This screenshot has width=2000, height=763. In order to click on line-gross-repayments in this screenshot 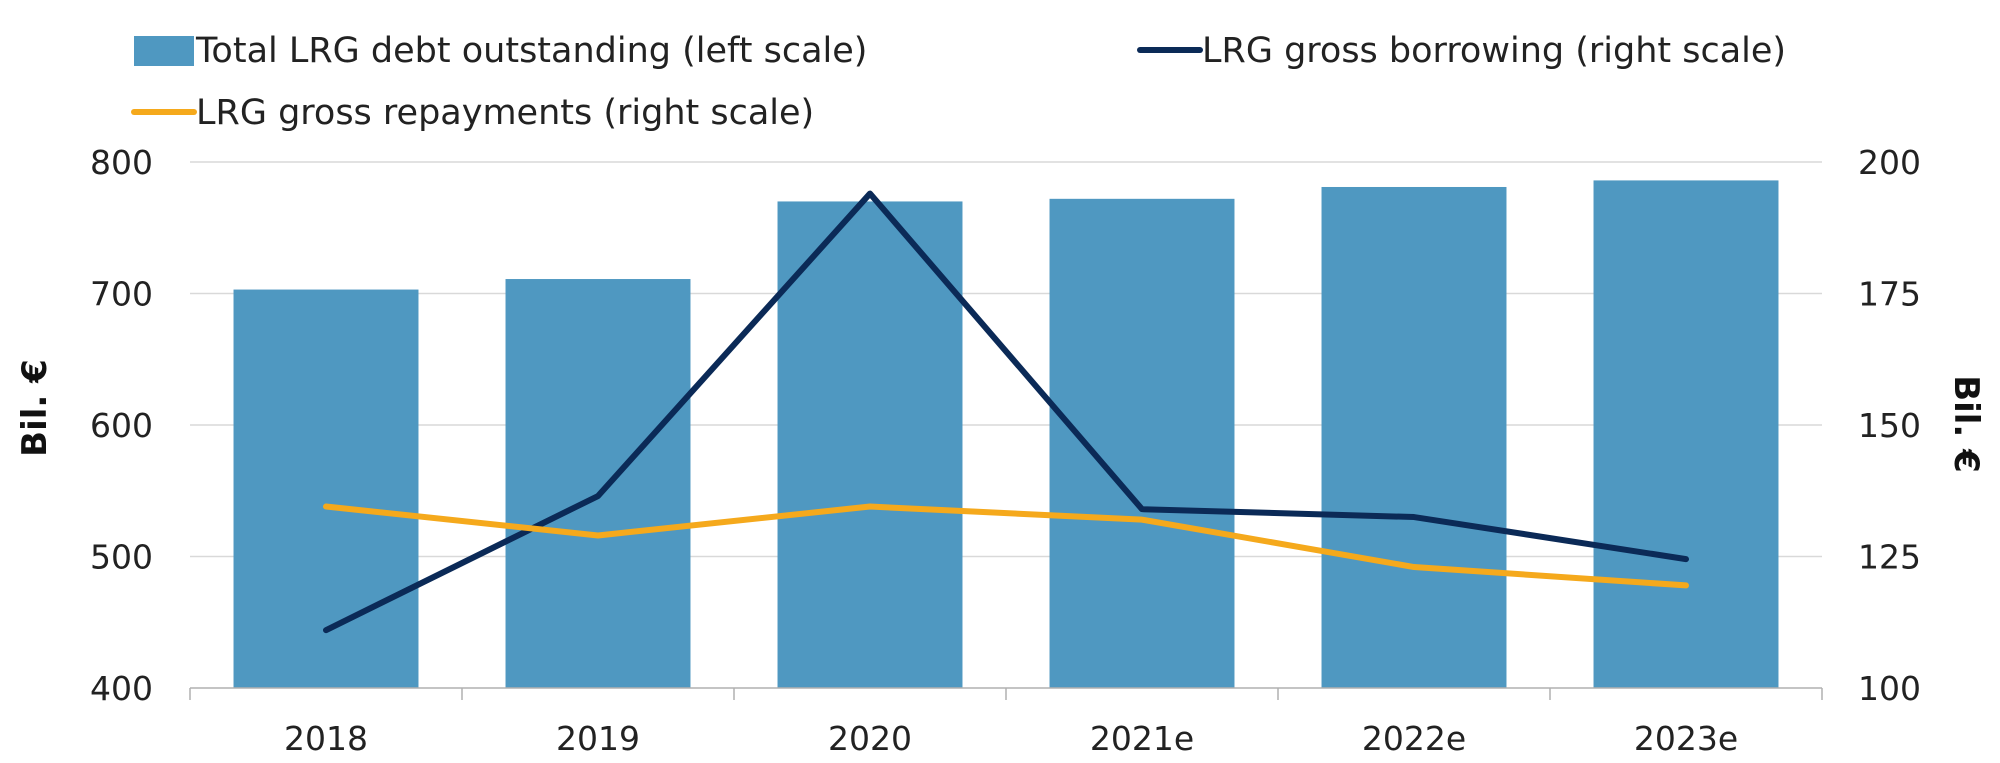, I will do `click(1006, 546)`.